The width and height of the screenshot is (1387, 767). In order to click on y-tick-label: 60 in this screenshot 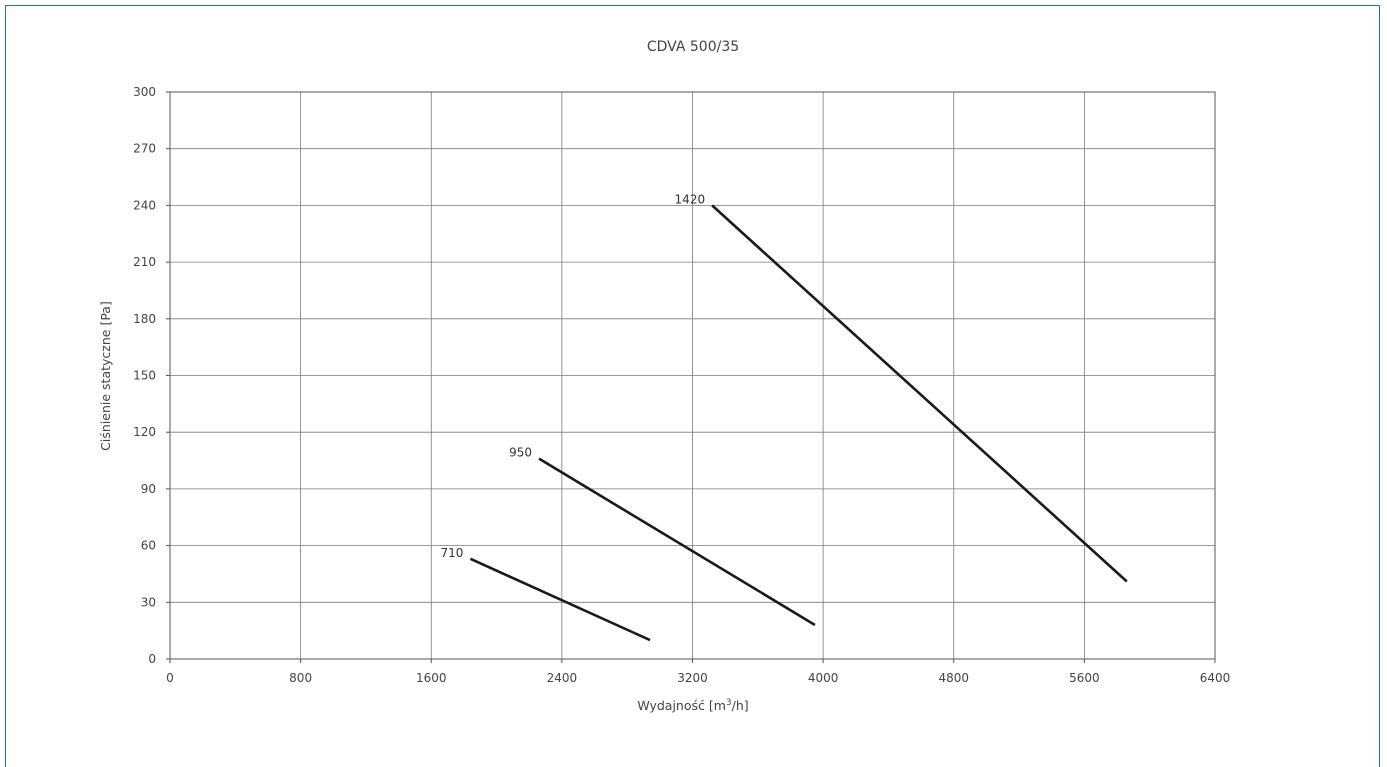, I will do `click(148, 546)`.